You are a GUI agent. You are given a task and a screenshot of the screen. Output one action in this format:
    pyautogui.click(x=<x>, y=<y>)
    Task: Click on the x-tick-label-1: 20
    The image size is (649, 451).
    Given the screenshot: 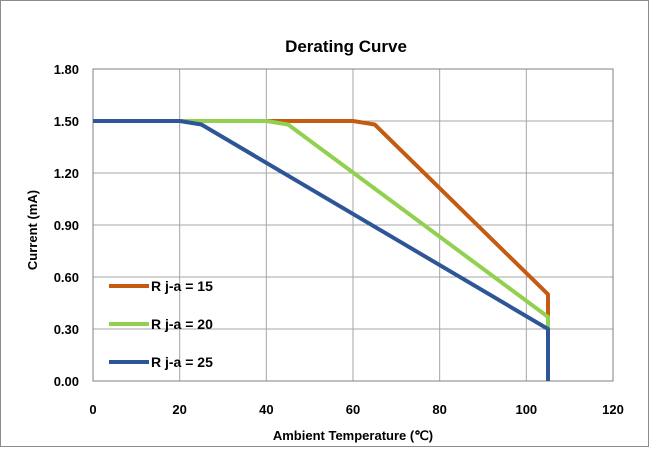 What is the action you would take?
    pyautogui.click(x=179, y=409)
    